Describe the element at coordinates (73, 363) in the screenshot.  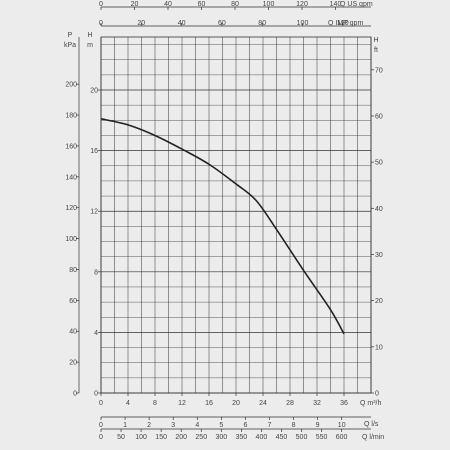
I see `tick-label-kpa: 20` at that location.